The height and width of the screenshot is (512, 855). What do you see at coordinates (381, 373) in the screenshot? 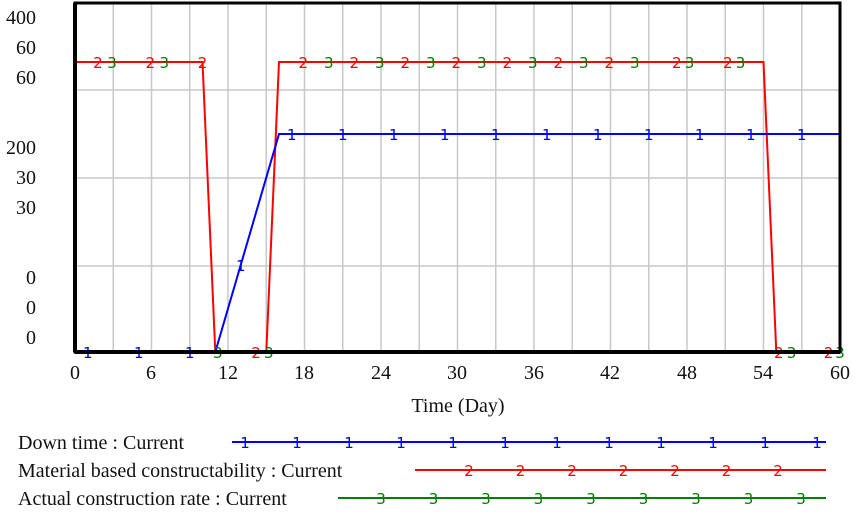
I see `x-tick-label: 24` at bounding box center [381, 373].